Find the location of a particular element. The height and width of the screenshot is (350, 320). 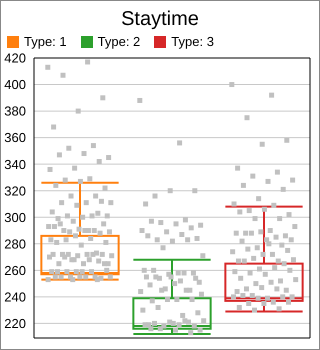

y-tick-label: 420 is located at coordinates (15, 58).